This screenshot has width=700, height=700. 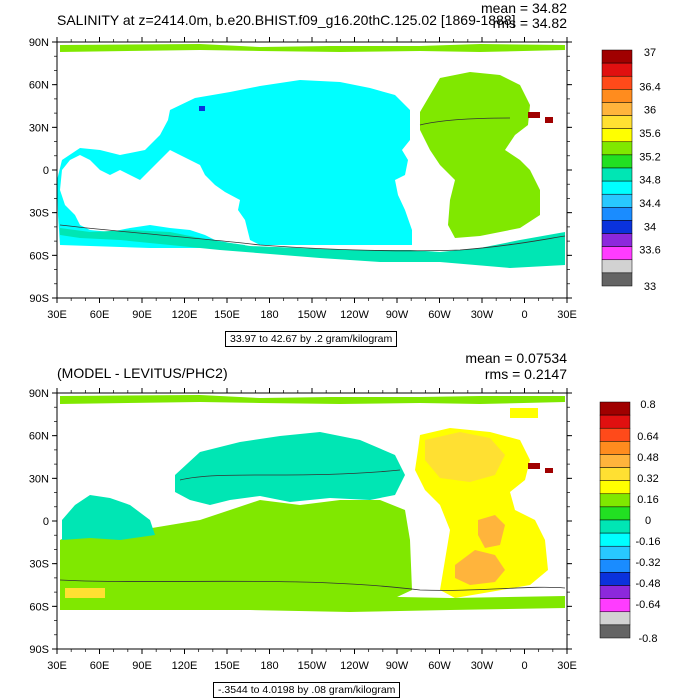 What do you see at coordinates (312, 48) in the screenshot?
I see `top-region-arctic` at bounding box center [312, 48].